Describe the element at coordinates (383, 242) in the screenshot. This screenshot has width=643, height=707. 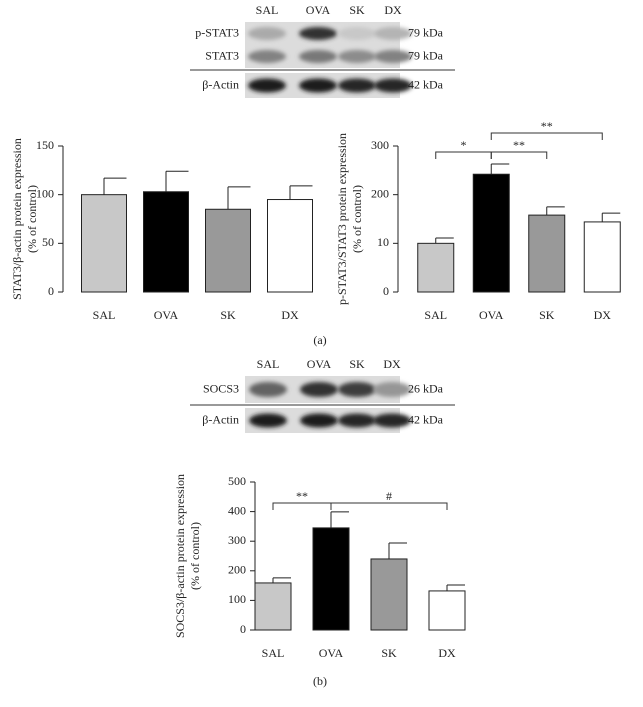
I see `y-tick-label: 10` at that location.